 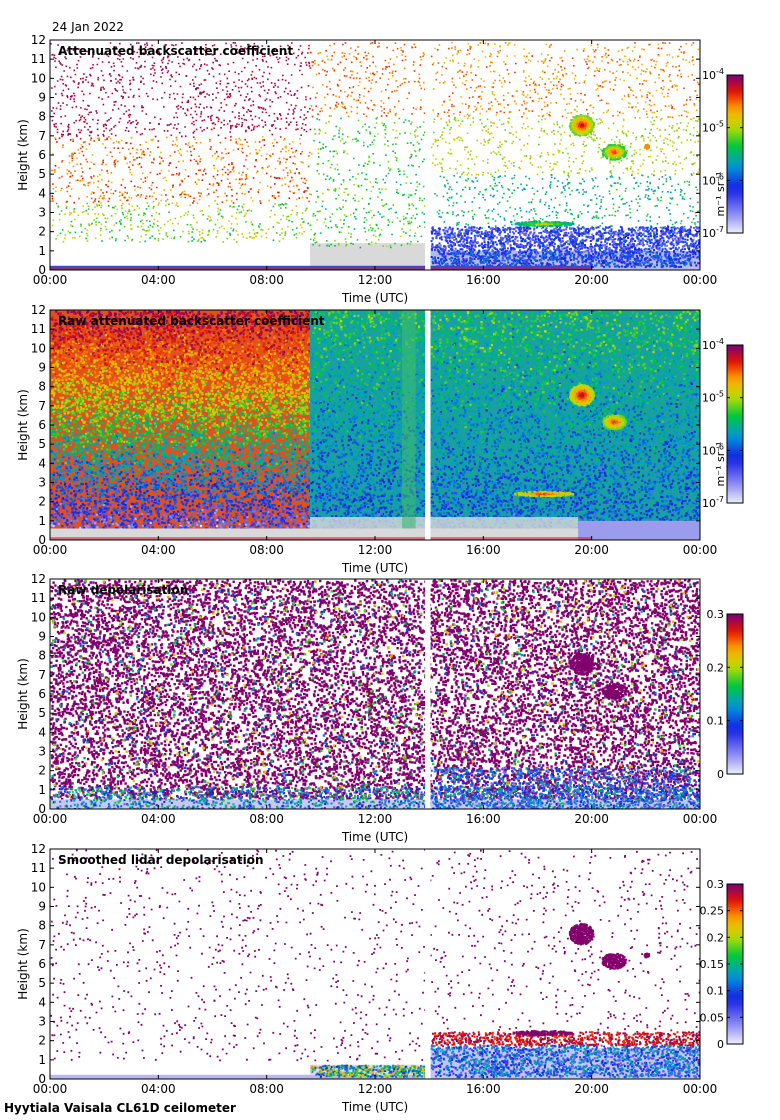 I want to click on colorbar-tick-label: 0.3, so click(x=716, y=614).